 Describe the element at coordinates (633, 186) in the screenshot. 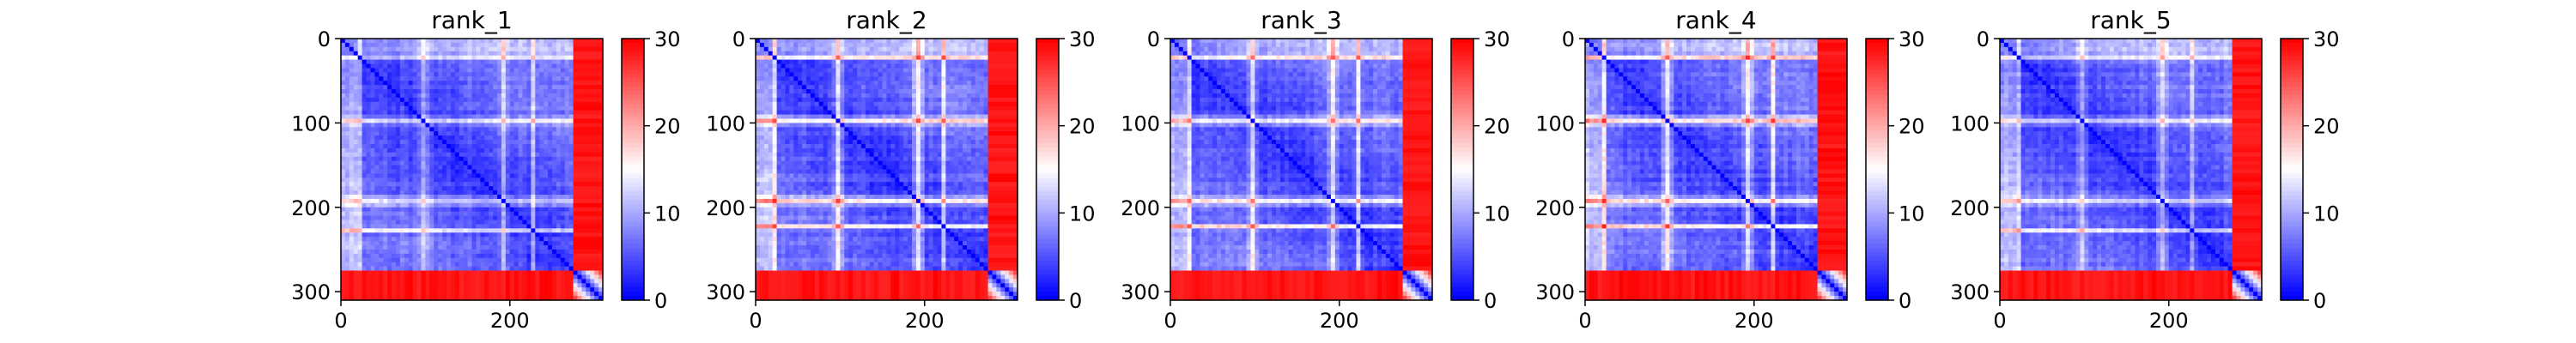

I see `colorbar-swatch` at that location.